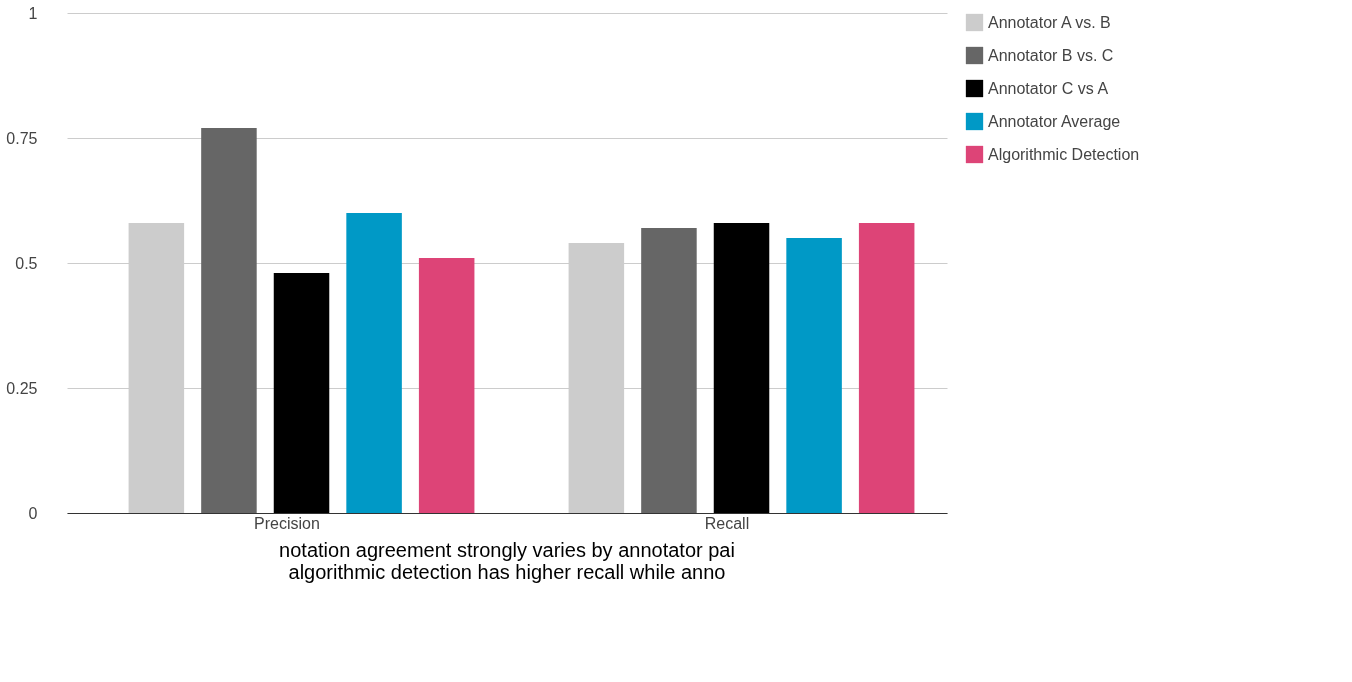  Describe the element at coordinates (727, 523) in the screenshot. I see `x-tick-label: Recall` at that location.